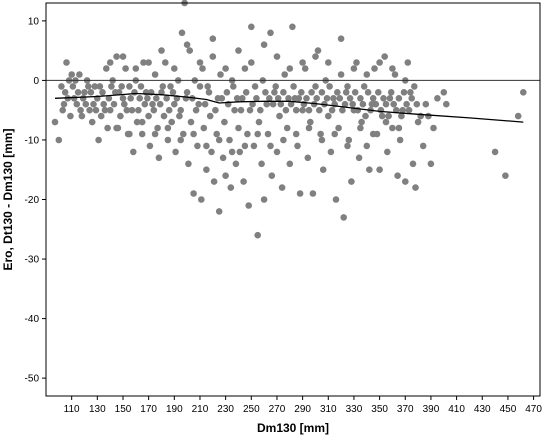 The image size is (550, 440). I want to click on y-tick-label: 10, so click(34, 21).